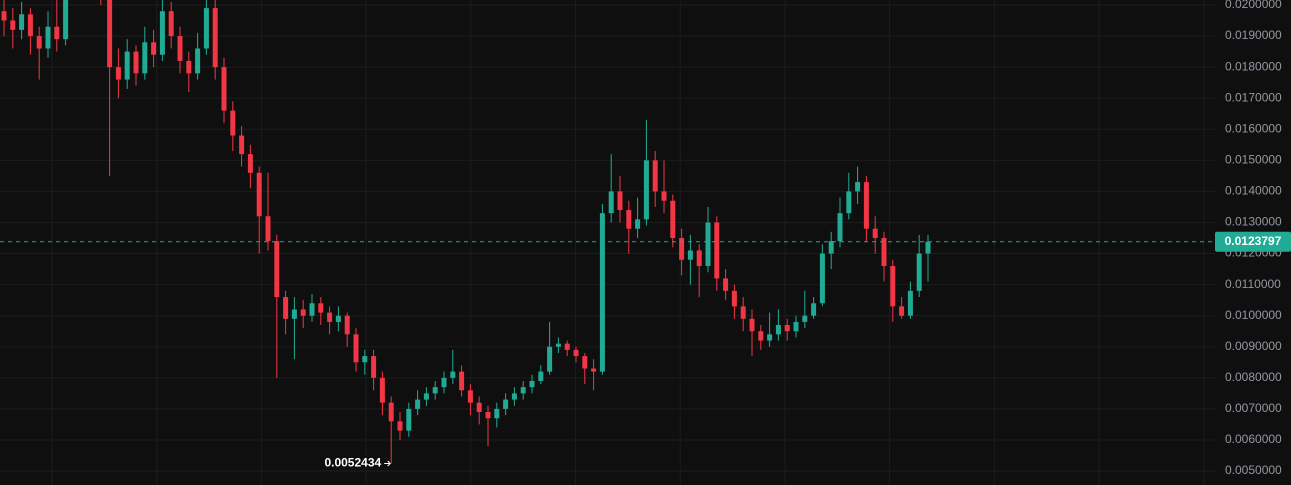  What do you see at coordinates (1253, 222) in the screenshot?
I see `y-tick-label: 0.0130000` at bounding box center [1253, 222].